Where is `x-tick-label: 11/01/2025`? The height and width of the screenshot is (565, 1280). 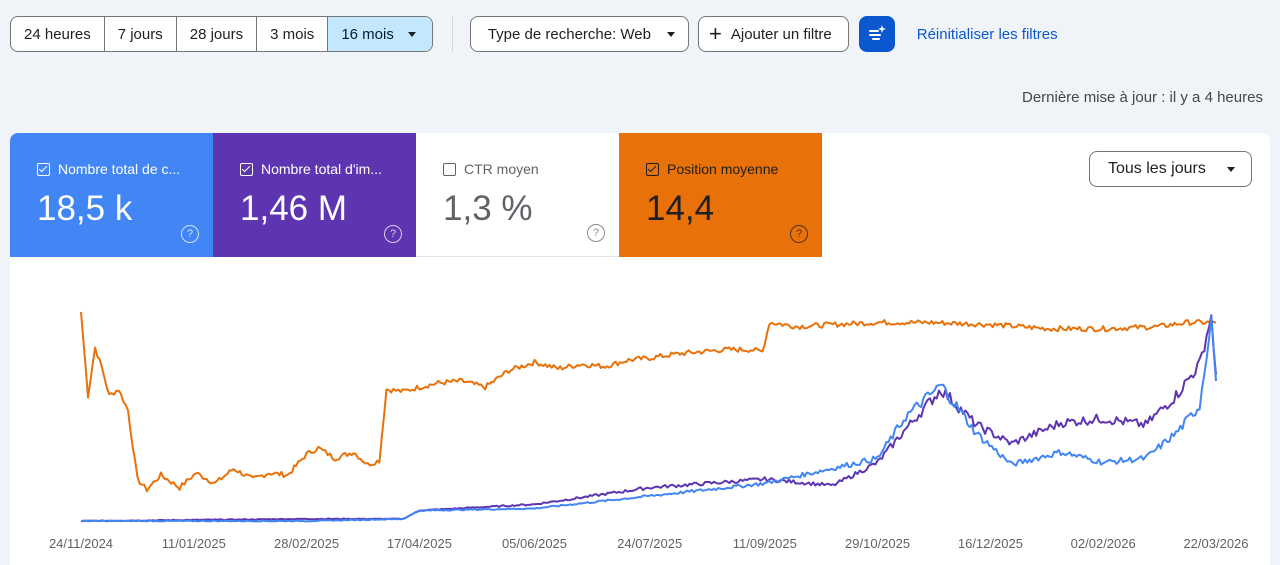 x-tick-label: 11/01/2025 is located at coordinates (194, 543).